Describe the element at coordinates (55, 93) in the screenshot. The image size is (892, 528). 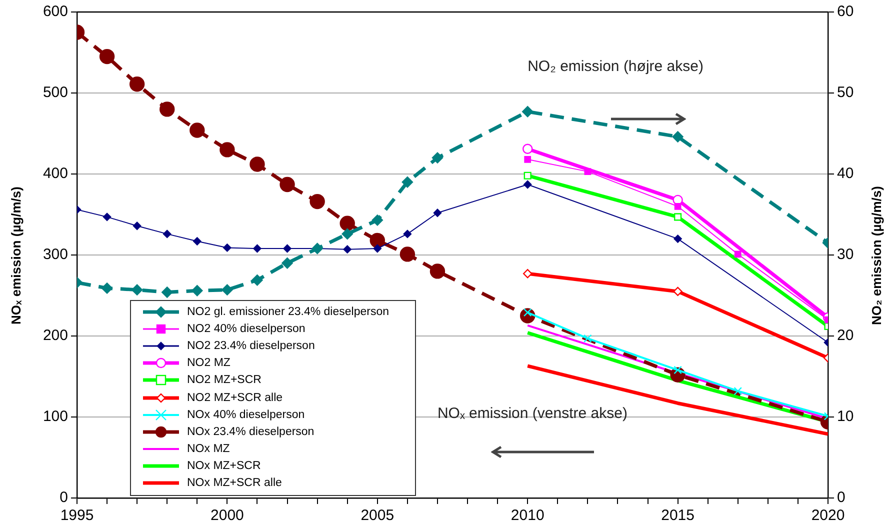
I see `y-tick-label: 500` at that location.